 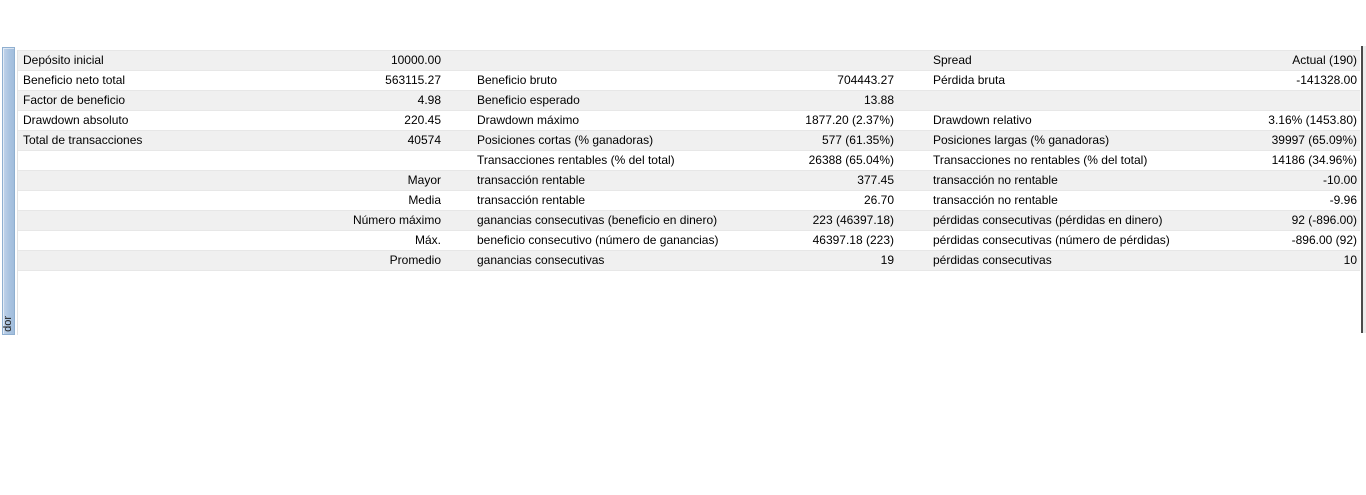 What do you see at coordinates (969, 80) in the screenshot?
I see `row-label-col3: Pérdida bruta` at bounding box center [969, 80].